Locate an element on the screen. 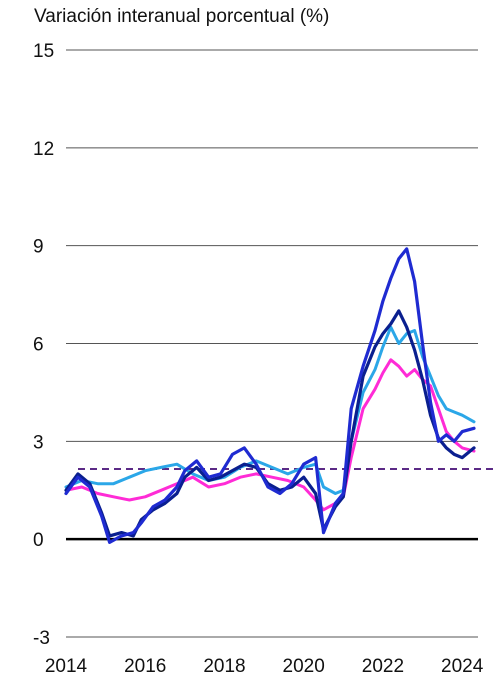  x-tick-label: 2016 is located at coordinates (145, 666).